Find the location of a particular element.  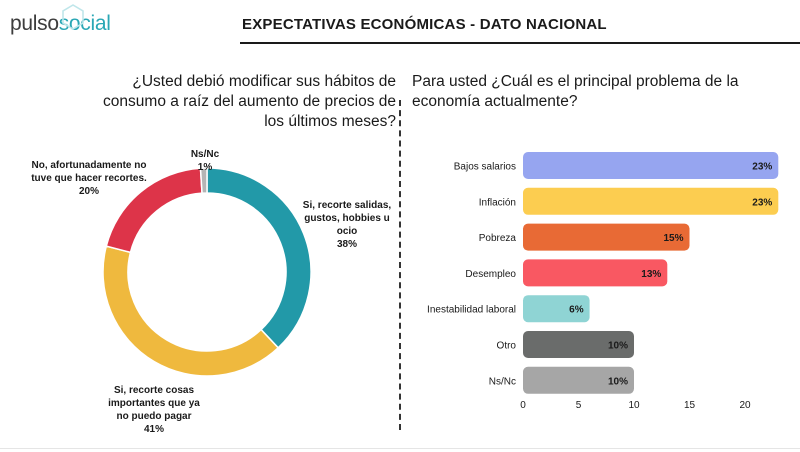

x-tick-label-2: 10 is located at coordinates (634, 405).